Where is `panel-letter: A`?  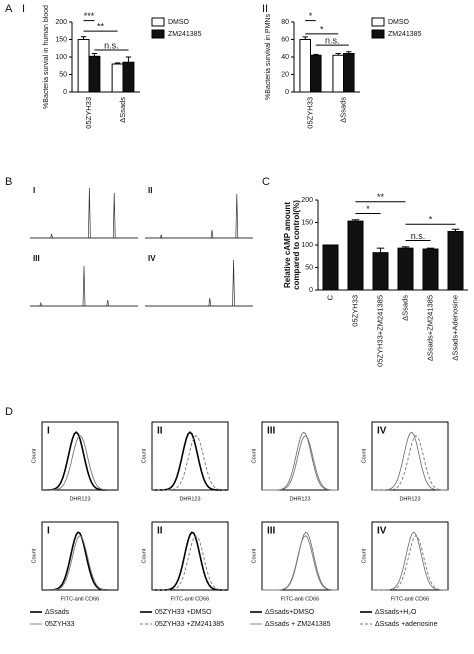 panel-letter: A is located at coordinates (9, 9).